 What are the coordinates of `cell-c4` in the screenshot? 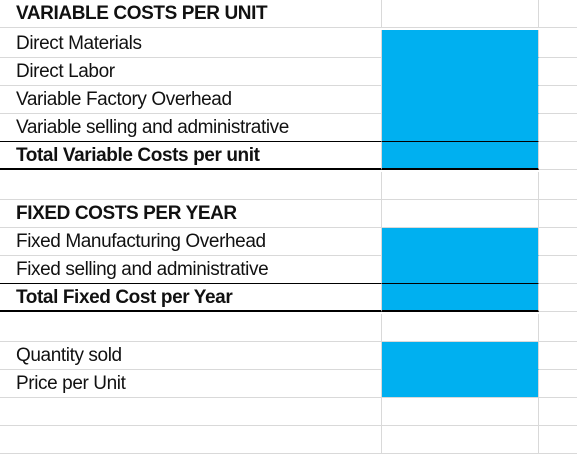 It's located at (558, 100).